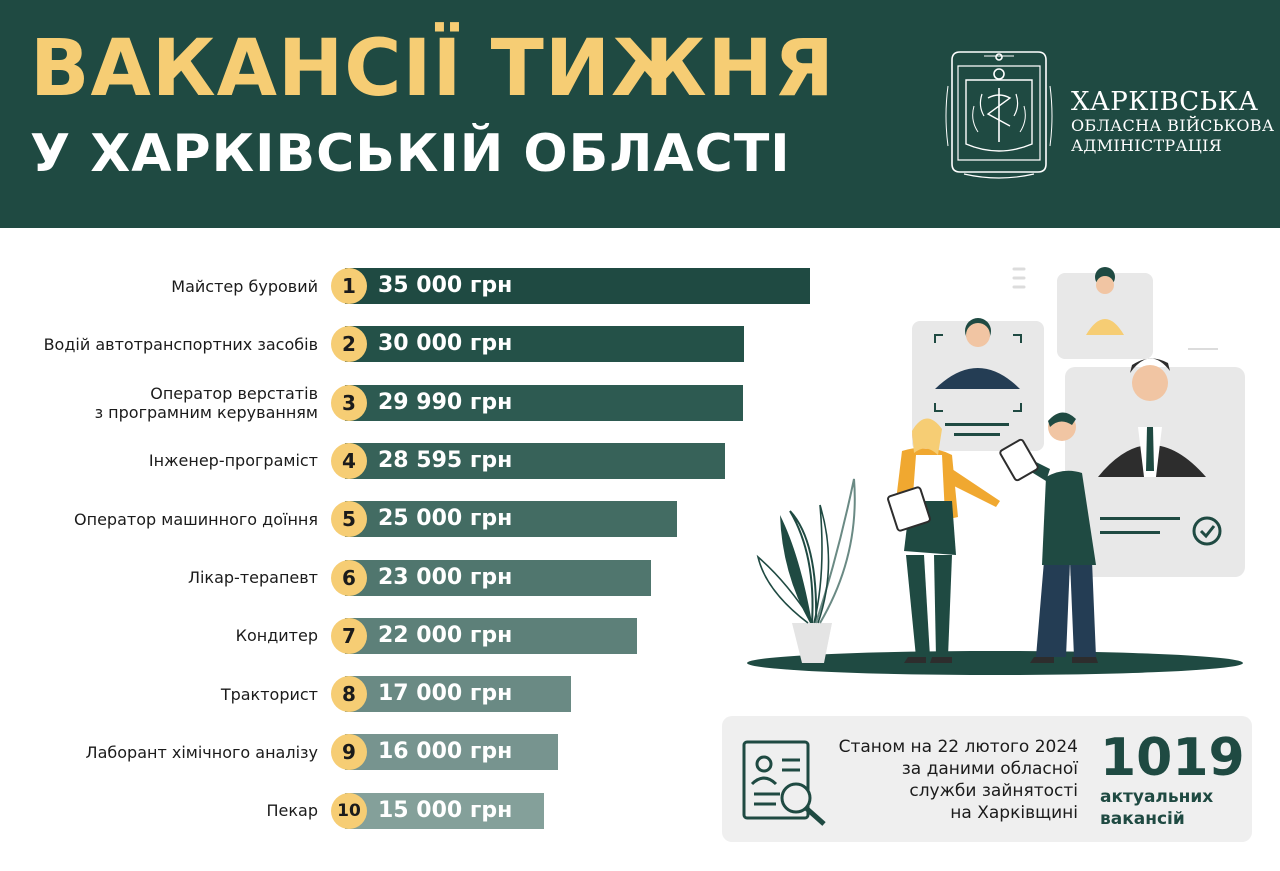 The image size is (1280, 871). Describe the element at coordinates (445, 635) in the screenshot. I see `salary-value-label: 22 000 грн` at that location.